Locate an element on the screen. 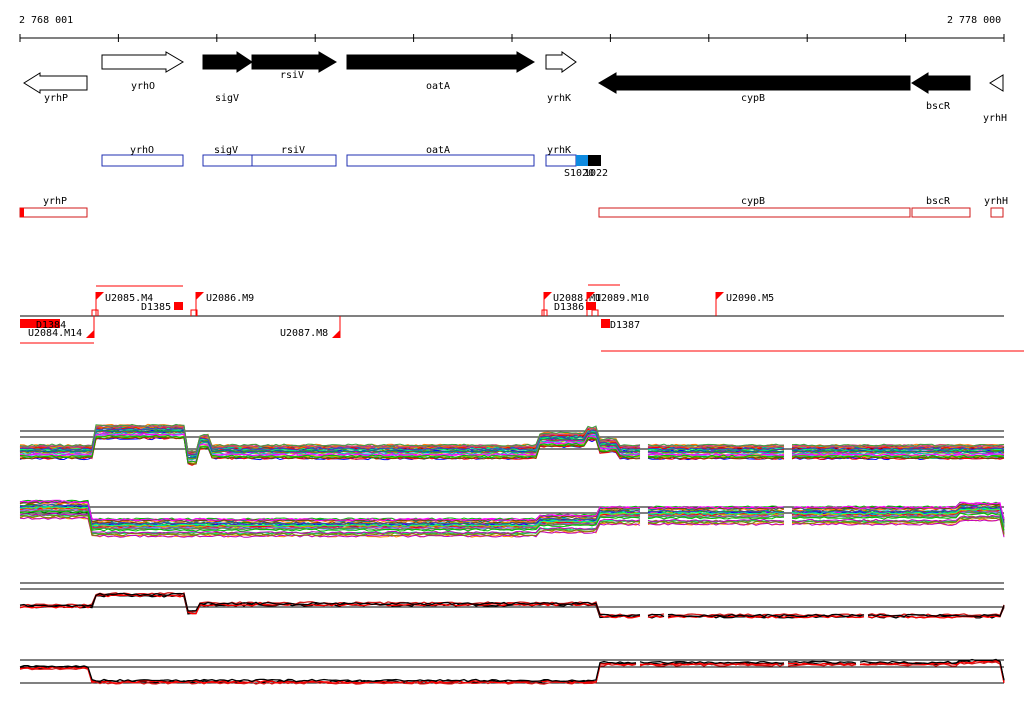  downshift-label: D1387 is located at coordinates (625, 325).